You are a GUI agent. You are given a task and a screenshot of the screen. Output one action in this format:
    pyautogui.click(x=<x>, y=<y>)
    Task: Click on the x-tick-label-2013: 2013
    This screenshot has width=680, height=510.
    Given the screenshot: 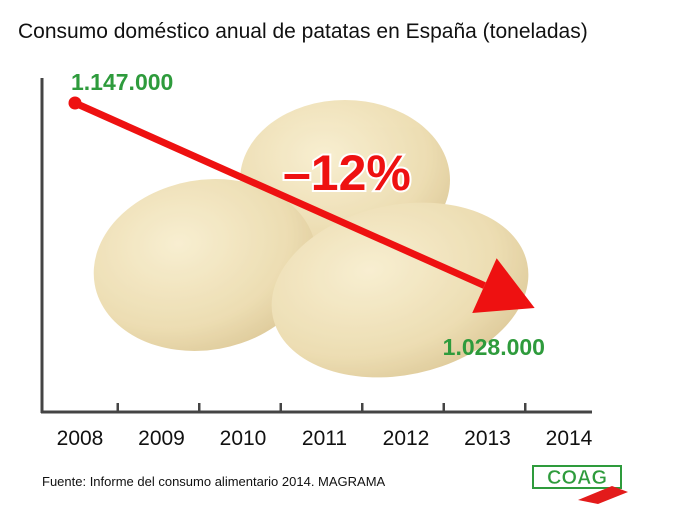 What is the action you would take?
    pyautogui.click(x=487, y=438)
    